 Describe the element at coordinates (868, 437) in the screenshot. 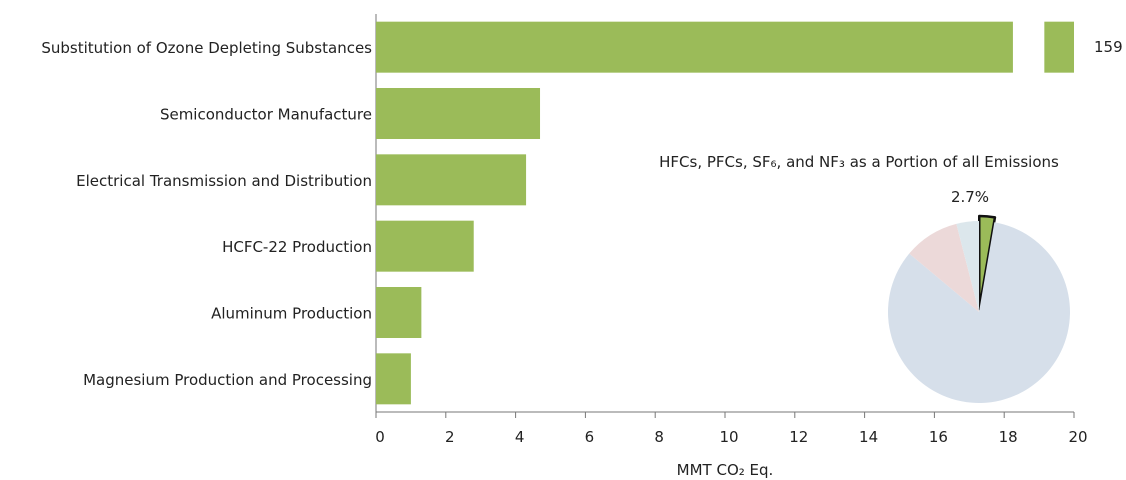

I see `x-tick-label: 14` at that location.